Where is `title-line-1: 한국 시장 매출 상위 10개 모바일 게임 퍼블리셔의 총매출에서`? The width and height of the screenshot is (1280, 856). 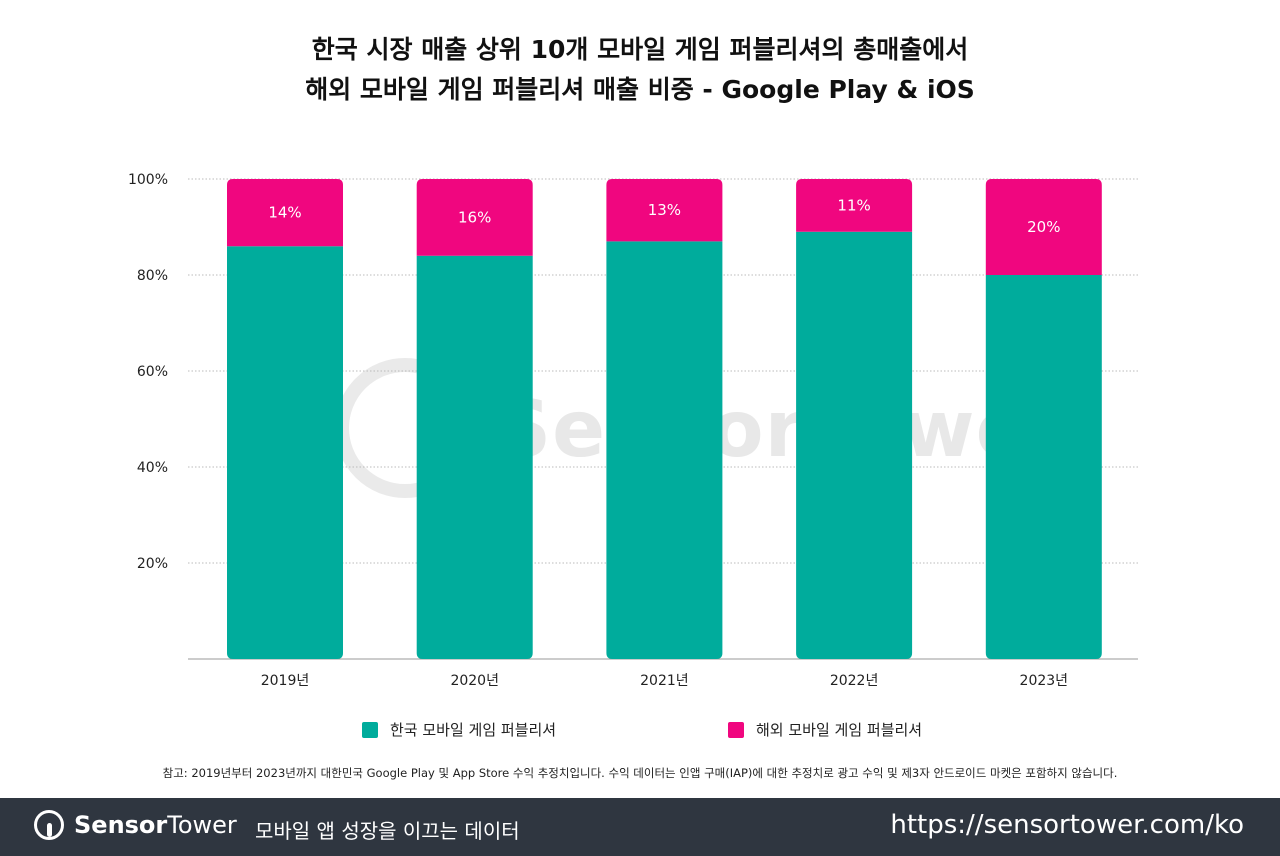
title-line-1: 한국 시장 매출 상위 10개 모바일 게임 퍼블리셔의 총매출에서 is located at coordinates (640, 49).